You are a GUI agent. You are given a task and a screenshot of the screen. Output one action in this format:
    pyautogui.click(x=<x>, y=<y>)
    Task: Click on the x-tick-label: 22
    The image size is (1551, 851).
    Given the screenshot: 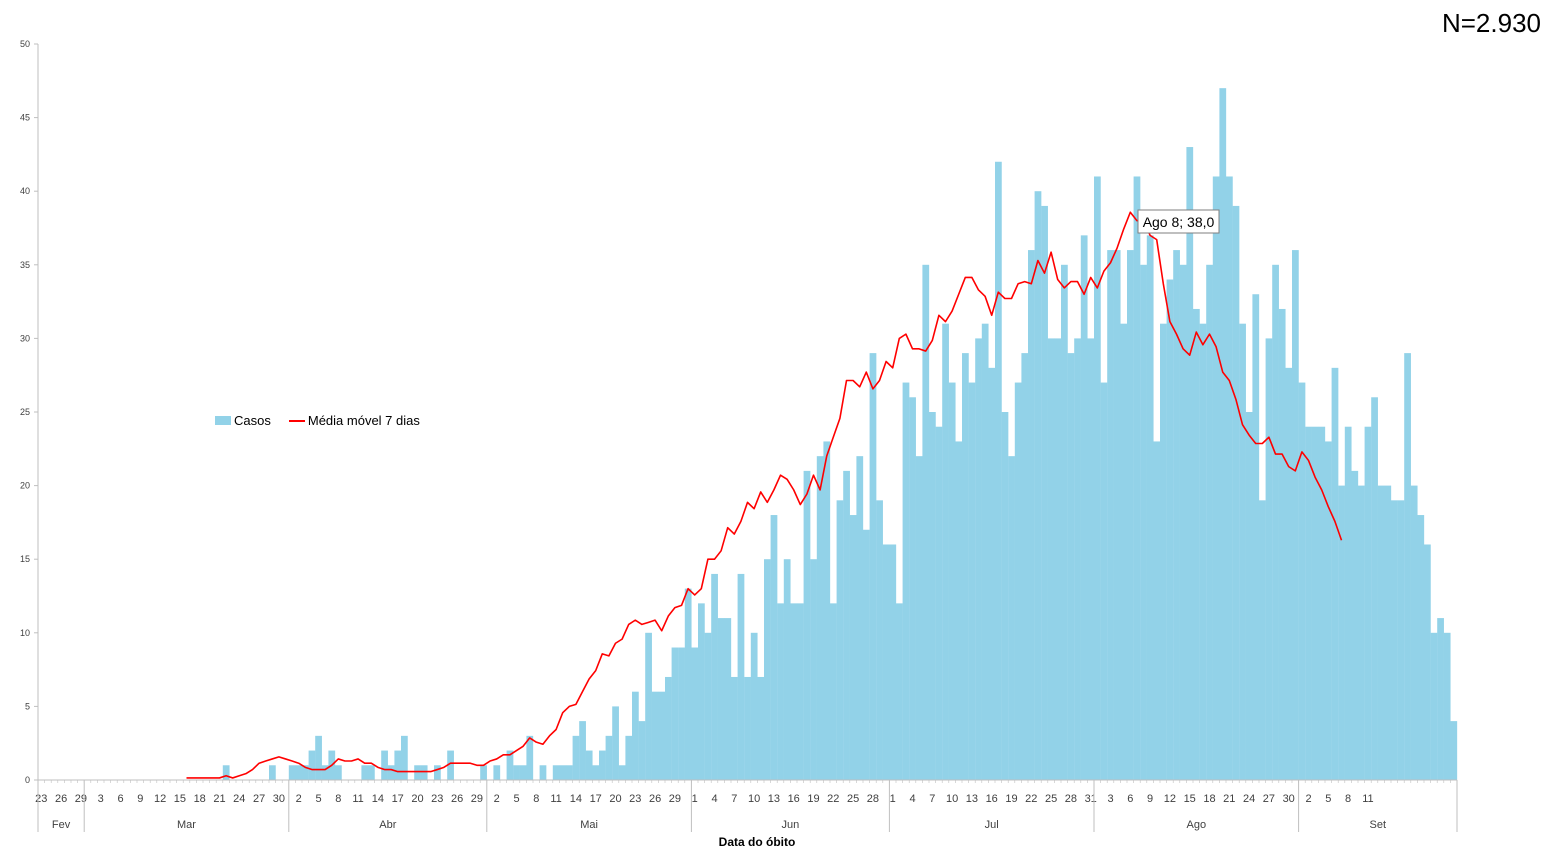 What is the action you would take?
    pyautogui.click(x=833, y=799)
    